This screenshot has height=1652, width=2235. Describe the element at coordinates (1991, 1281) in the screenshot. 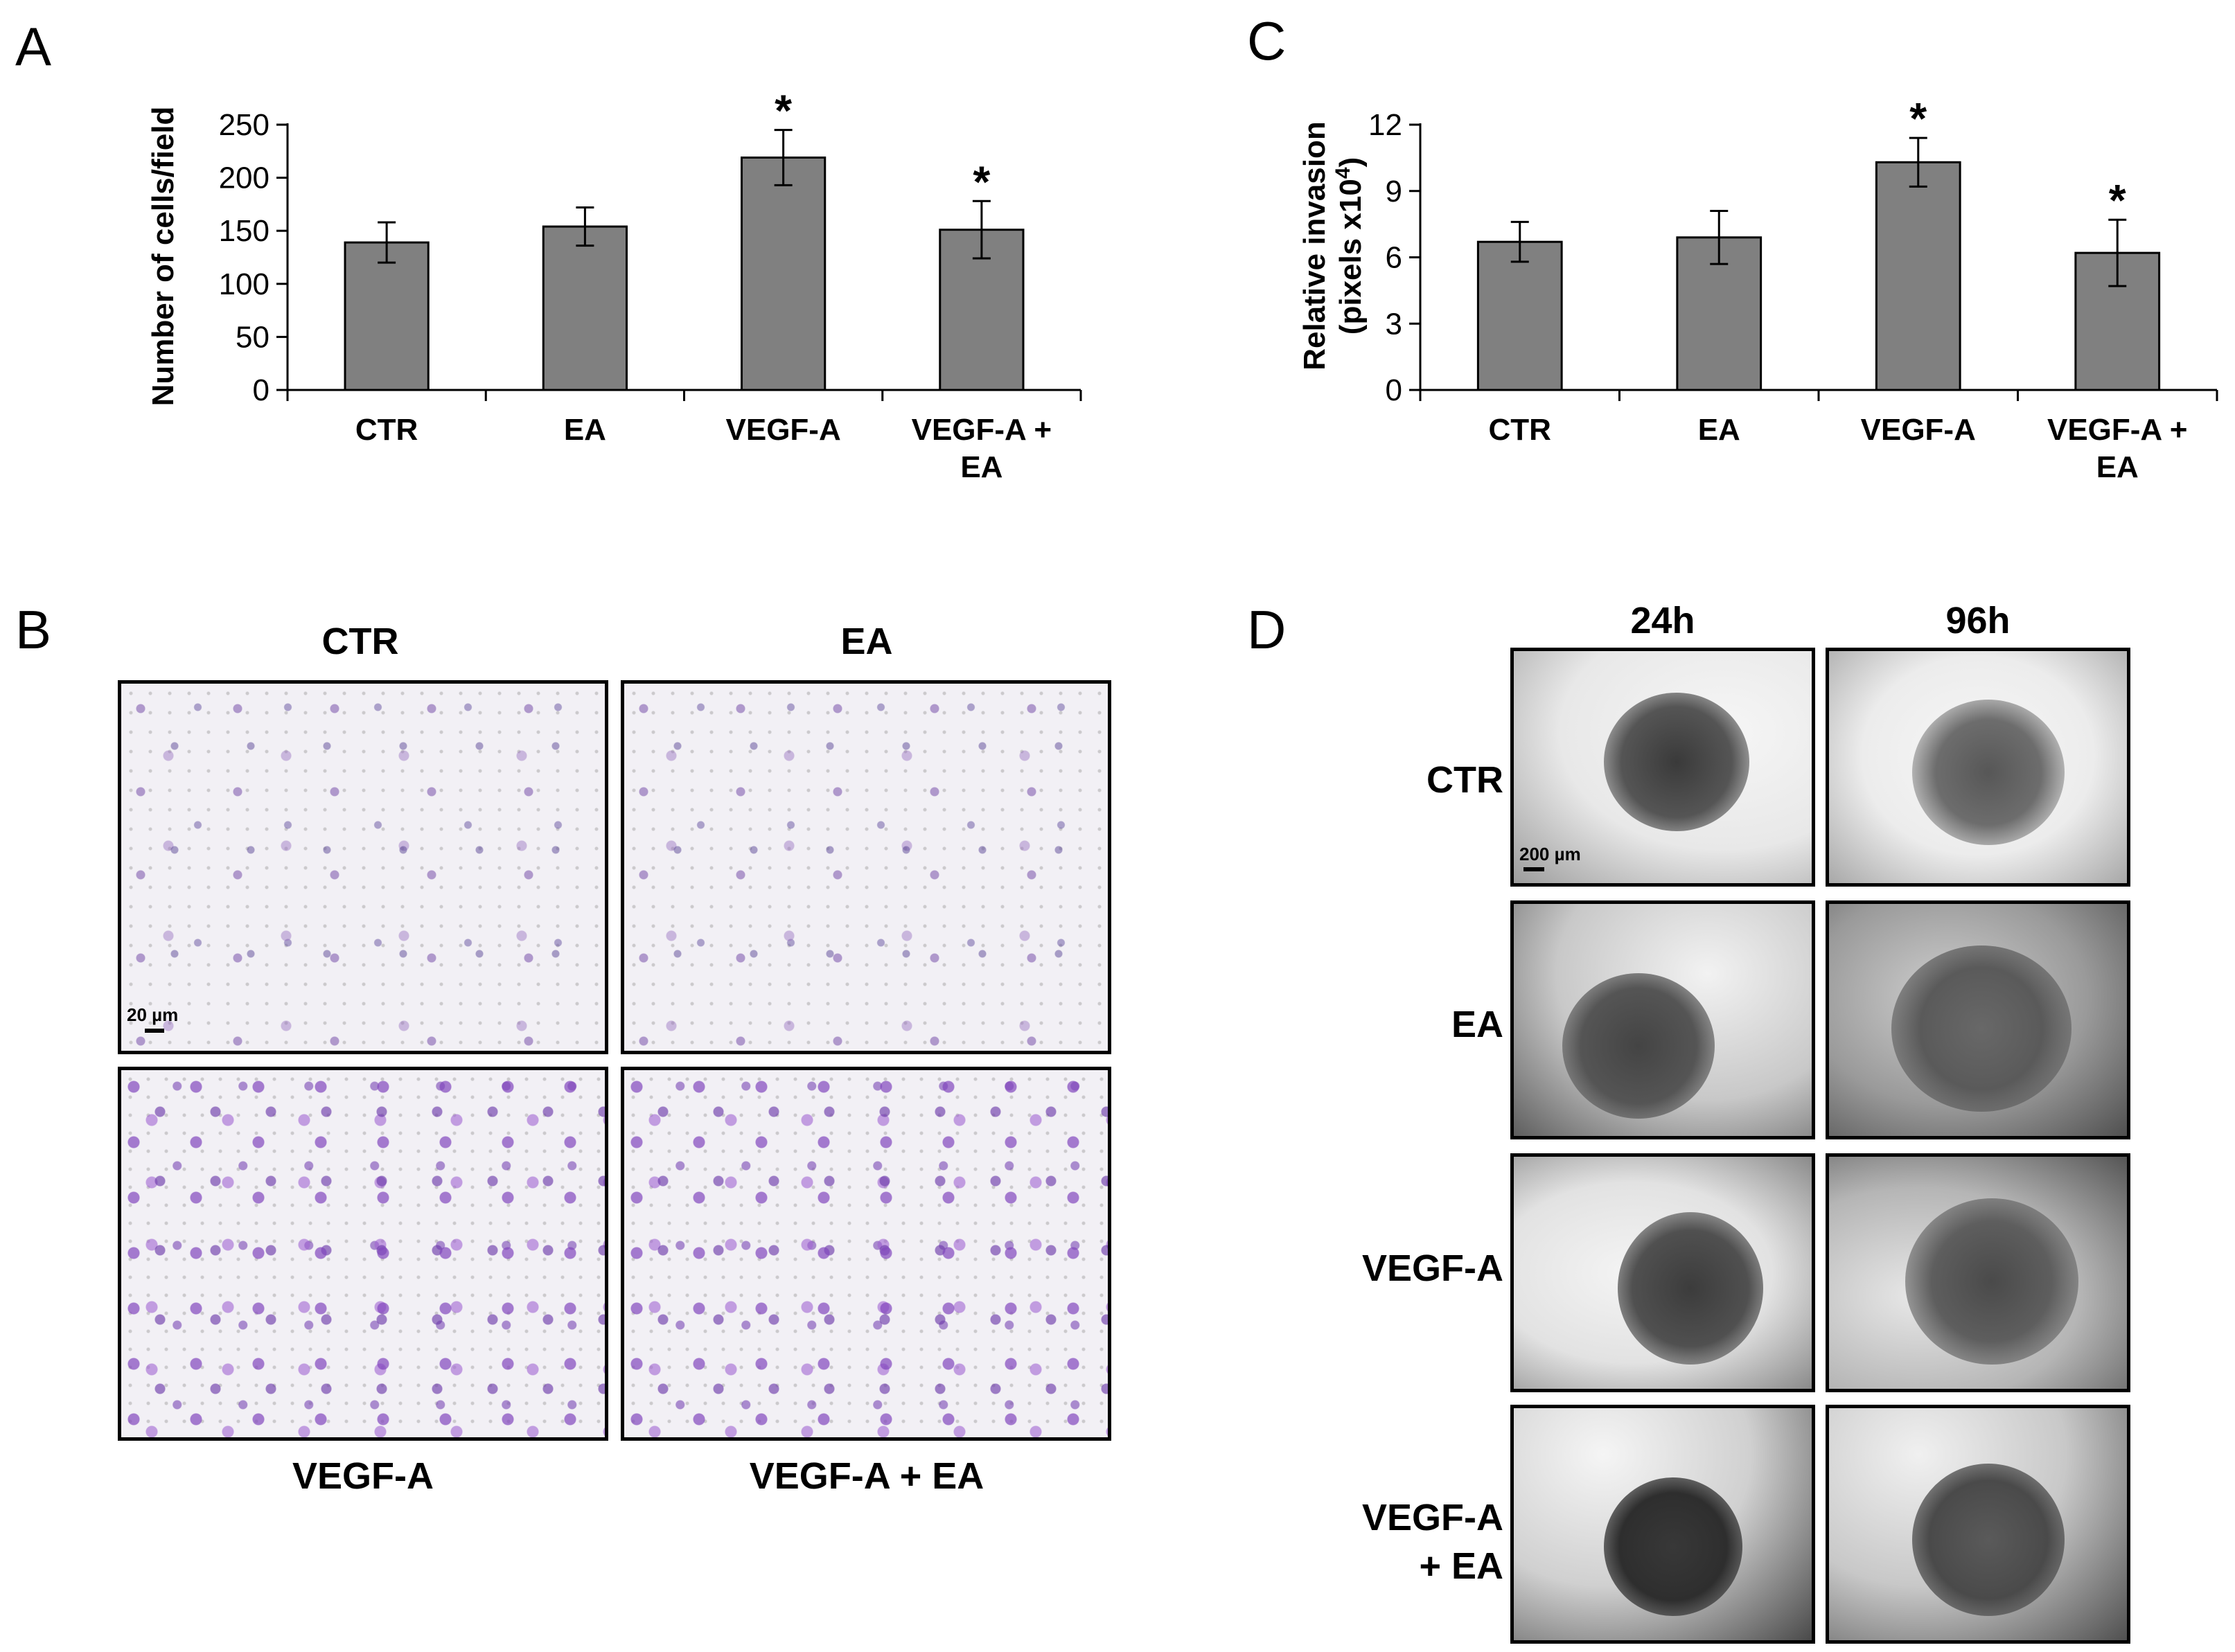

I see `spheroid-vegfa-96h-core` at that location.